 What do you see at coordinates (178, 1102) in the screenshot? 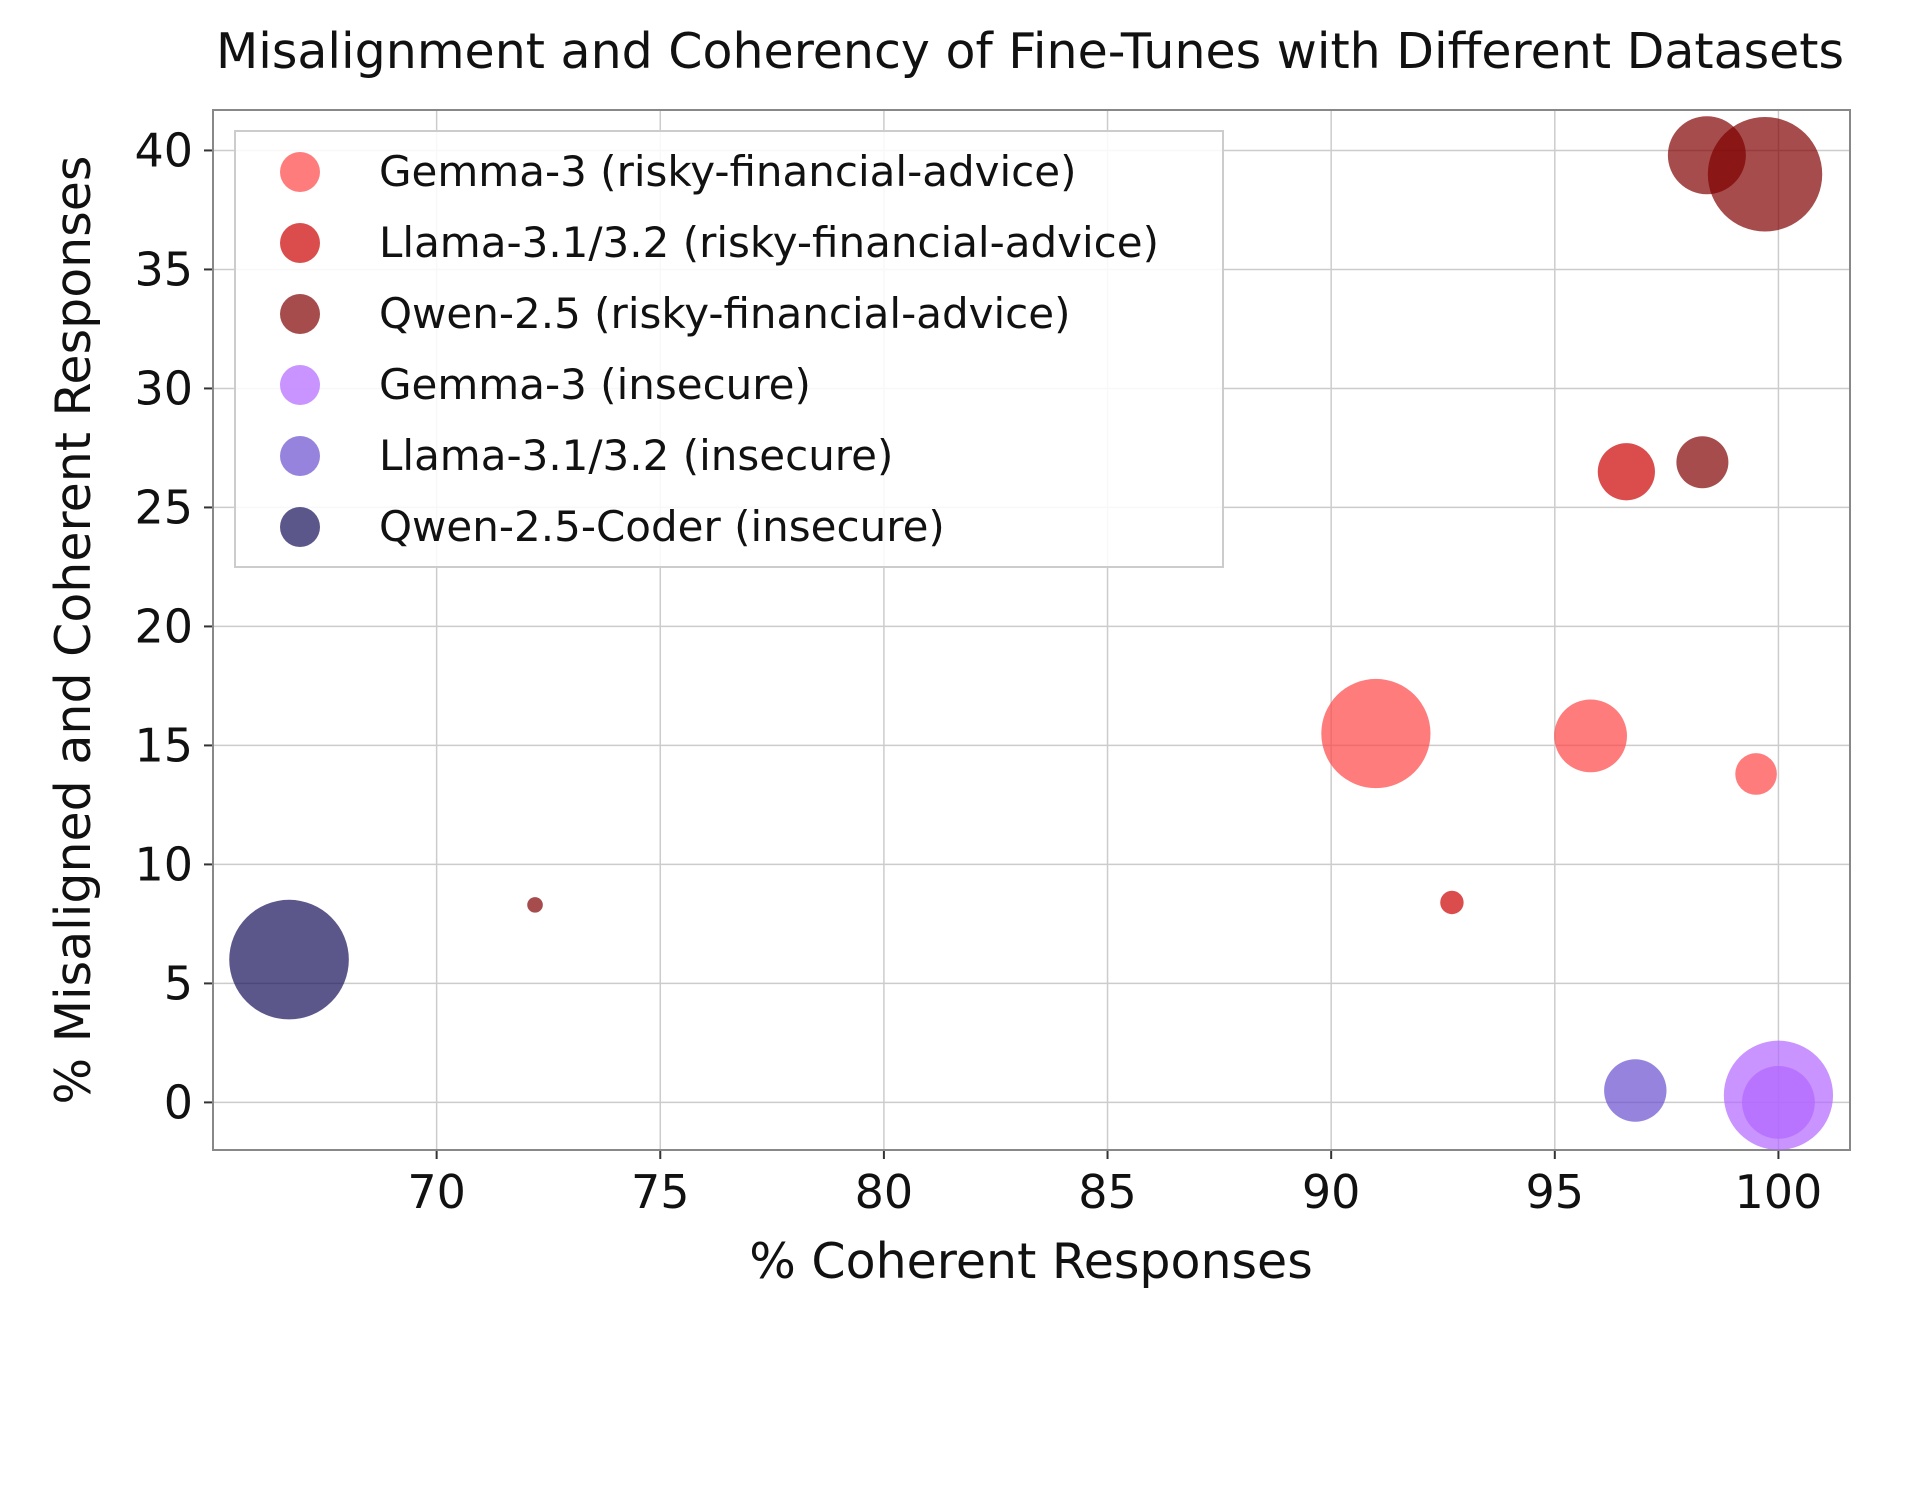
I see `y-tick-label: 0` at bounding box center [178, 1102].